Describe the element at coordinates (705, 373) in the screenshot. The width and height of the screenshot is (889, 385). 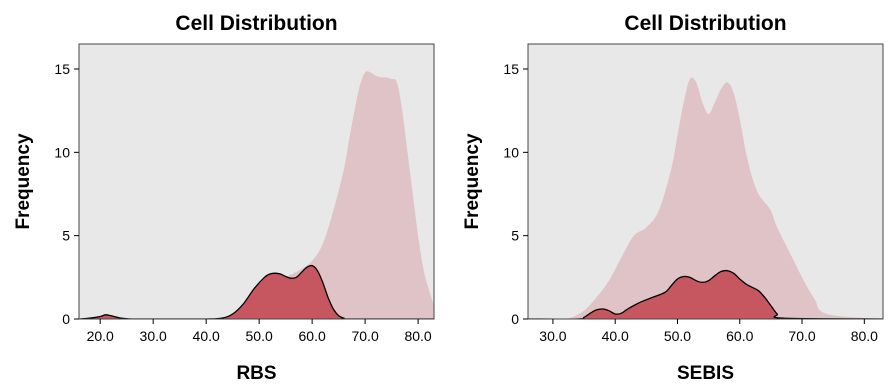
I see `x-axis-title: SEBIS` at that location.